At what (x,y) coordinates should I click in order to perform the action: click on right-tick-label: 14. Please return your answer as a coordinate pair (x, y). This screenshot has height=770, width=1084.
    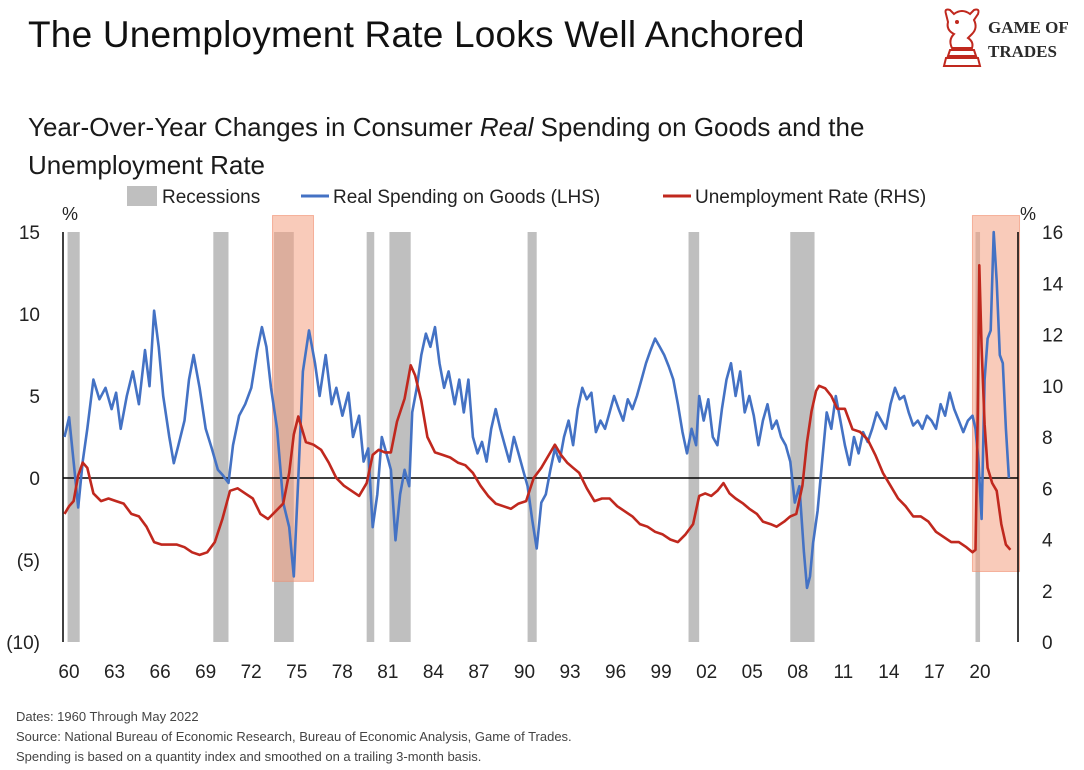
    Looking at the image, I should click on (1053, 284).